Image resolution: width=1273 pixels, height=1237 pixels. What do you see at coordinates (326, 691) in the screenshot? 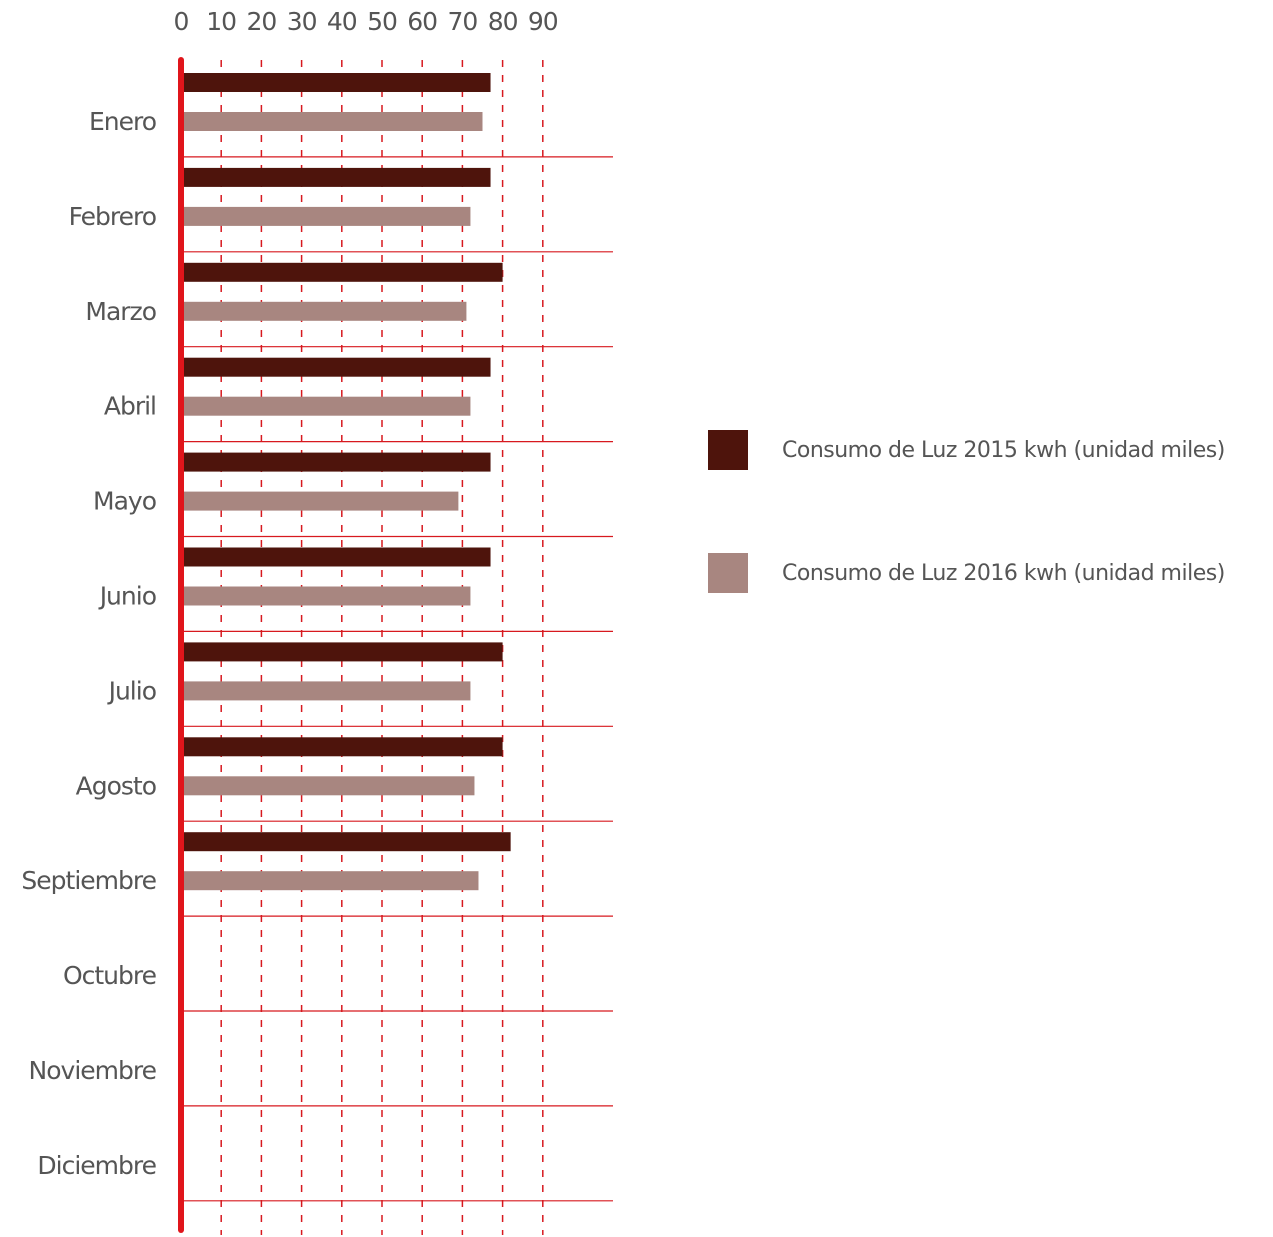
I see `bar-2016-julio` at bounding box center [326, 691].